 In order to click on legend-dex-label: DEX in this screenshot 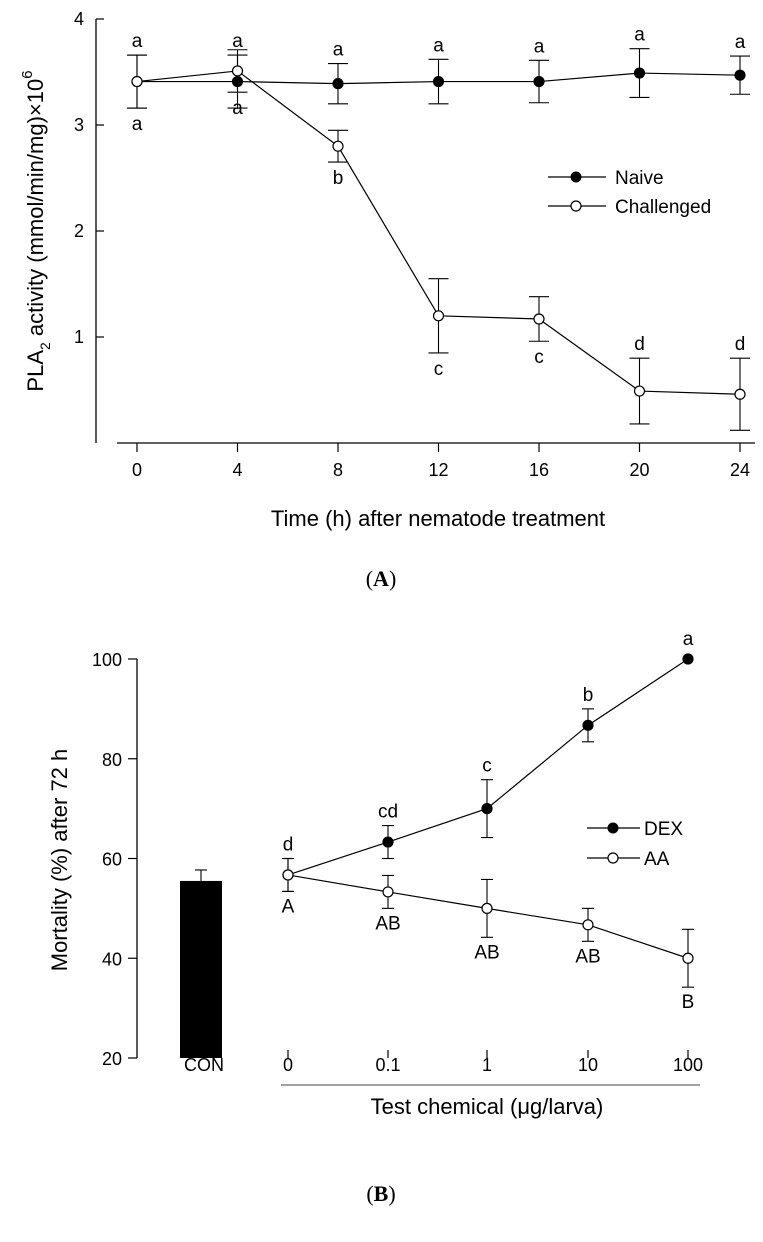, I will do `click(663, 829)`.